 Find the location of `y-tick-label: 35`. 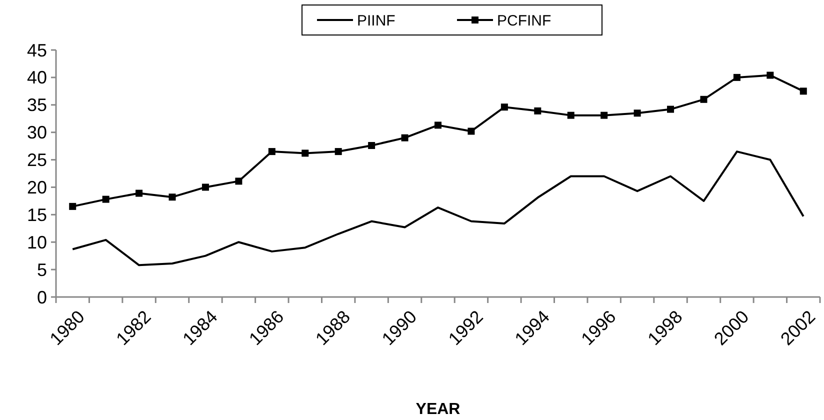

y-tick-label: 35 is located at coordinates (36, 105).